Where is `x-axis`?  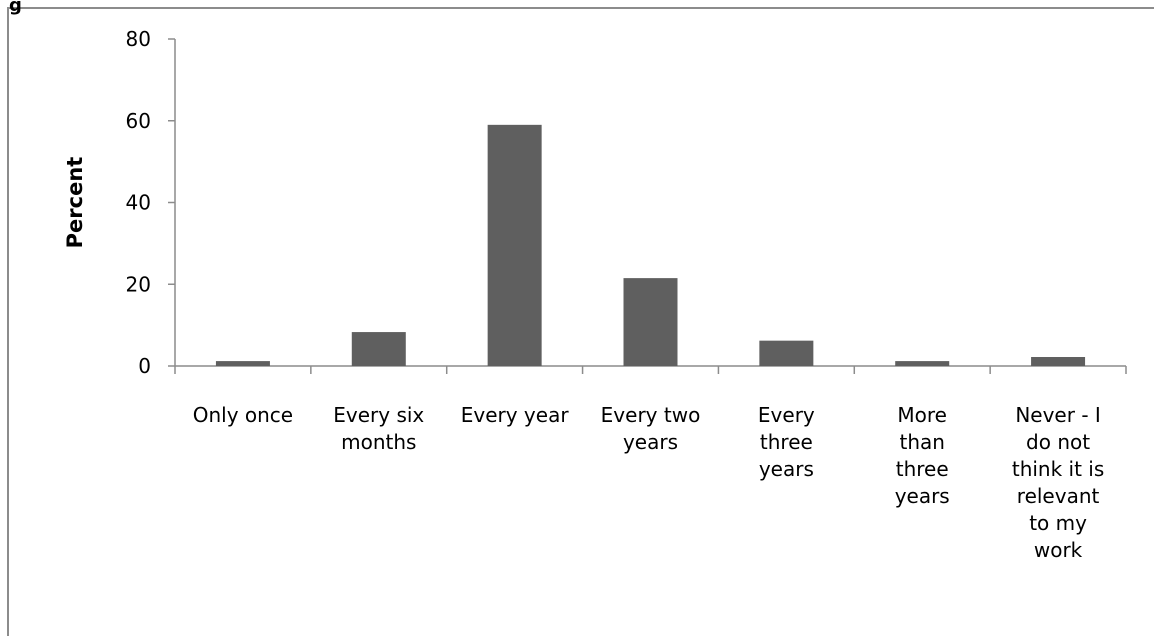
x-axis is located at coordinates (650, 369).